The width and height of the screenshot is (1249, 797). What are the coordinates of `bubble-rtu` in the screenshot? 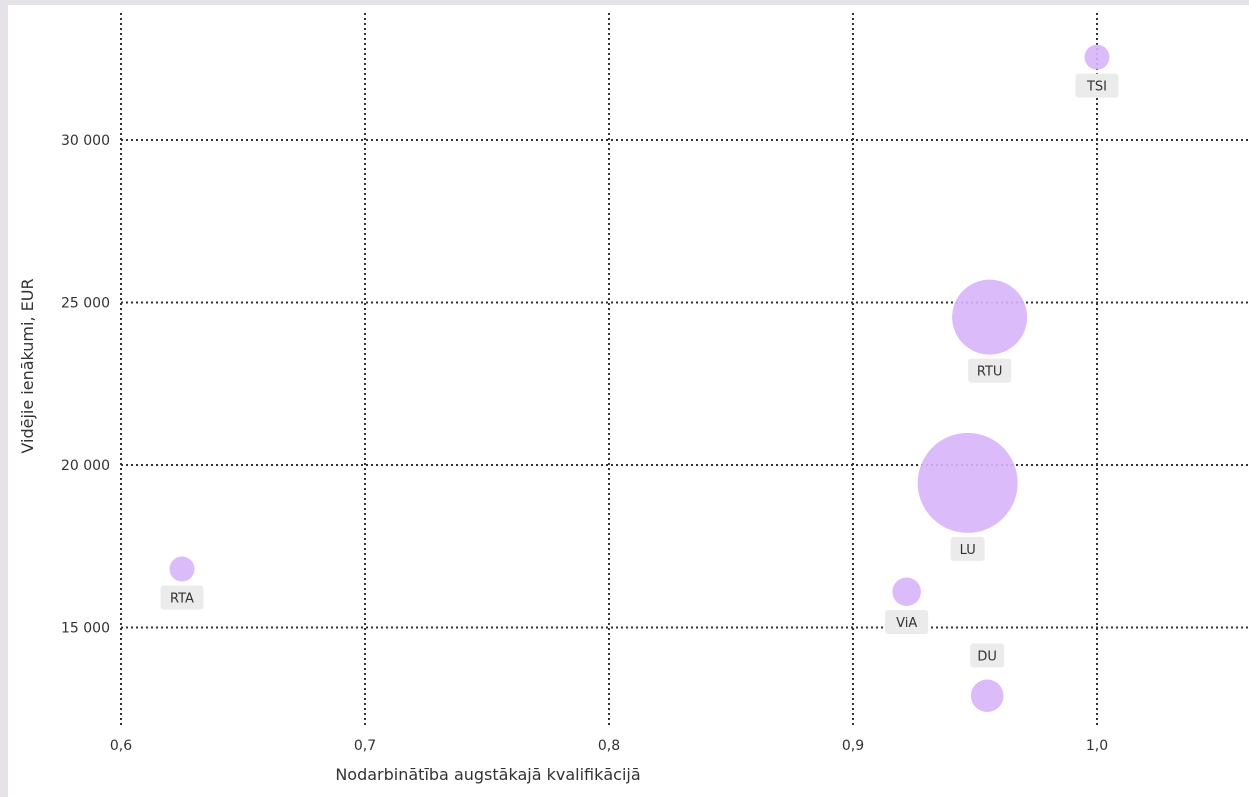 It's located at (990, 317).